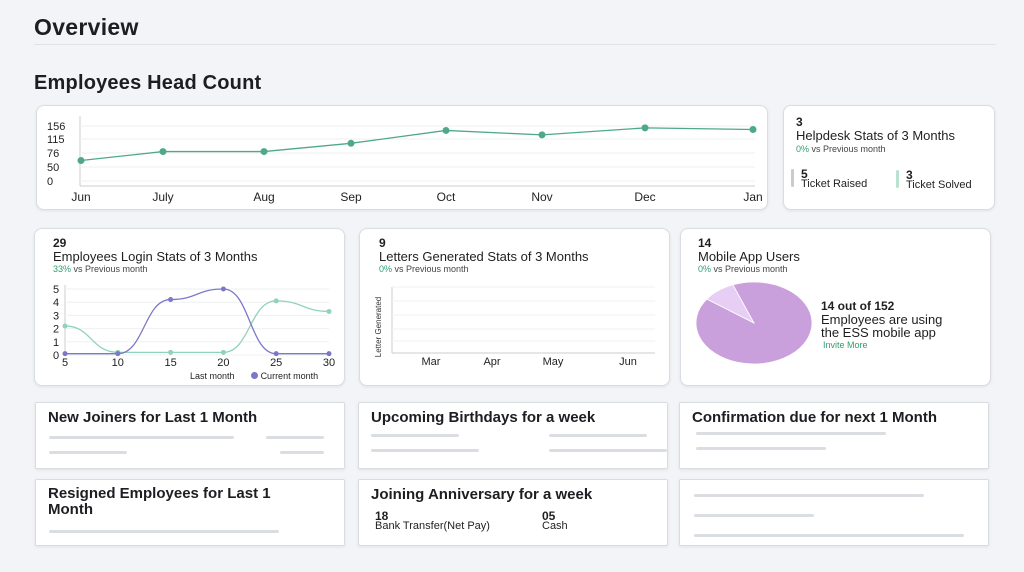  I want to click on letters-comparison: 0% vs Previous month, so click(424, 269).